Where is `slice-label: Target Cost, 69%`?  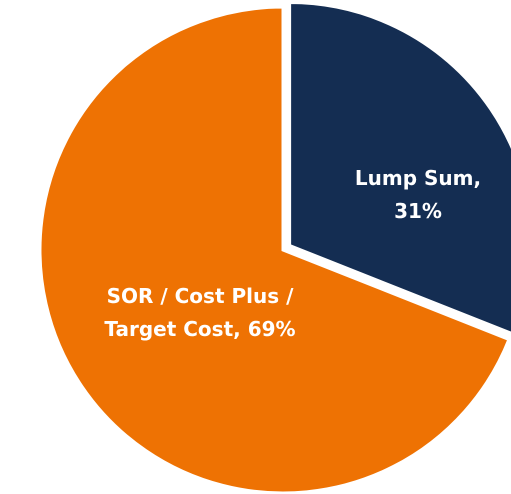 slice-label: Target Cost, 69% is located at coordinates (199, 329).